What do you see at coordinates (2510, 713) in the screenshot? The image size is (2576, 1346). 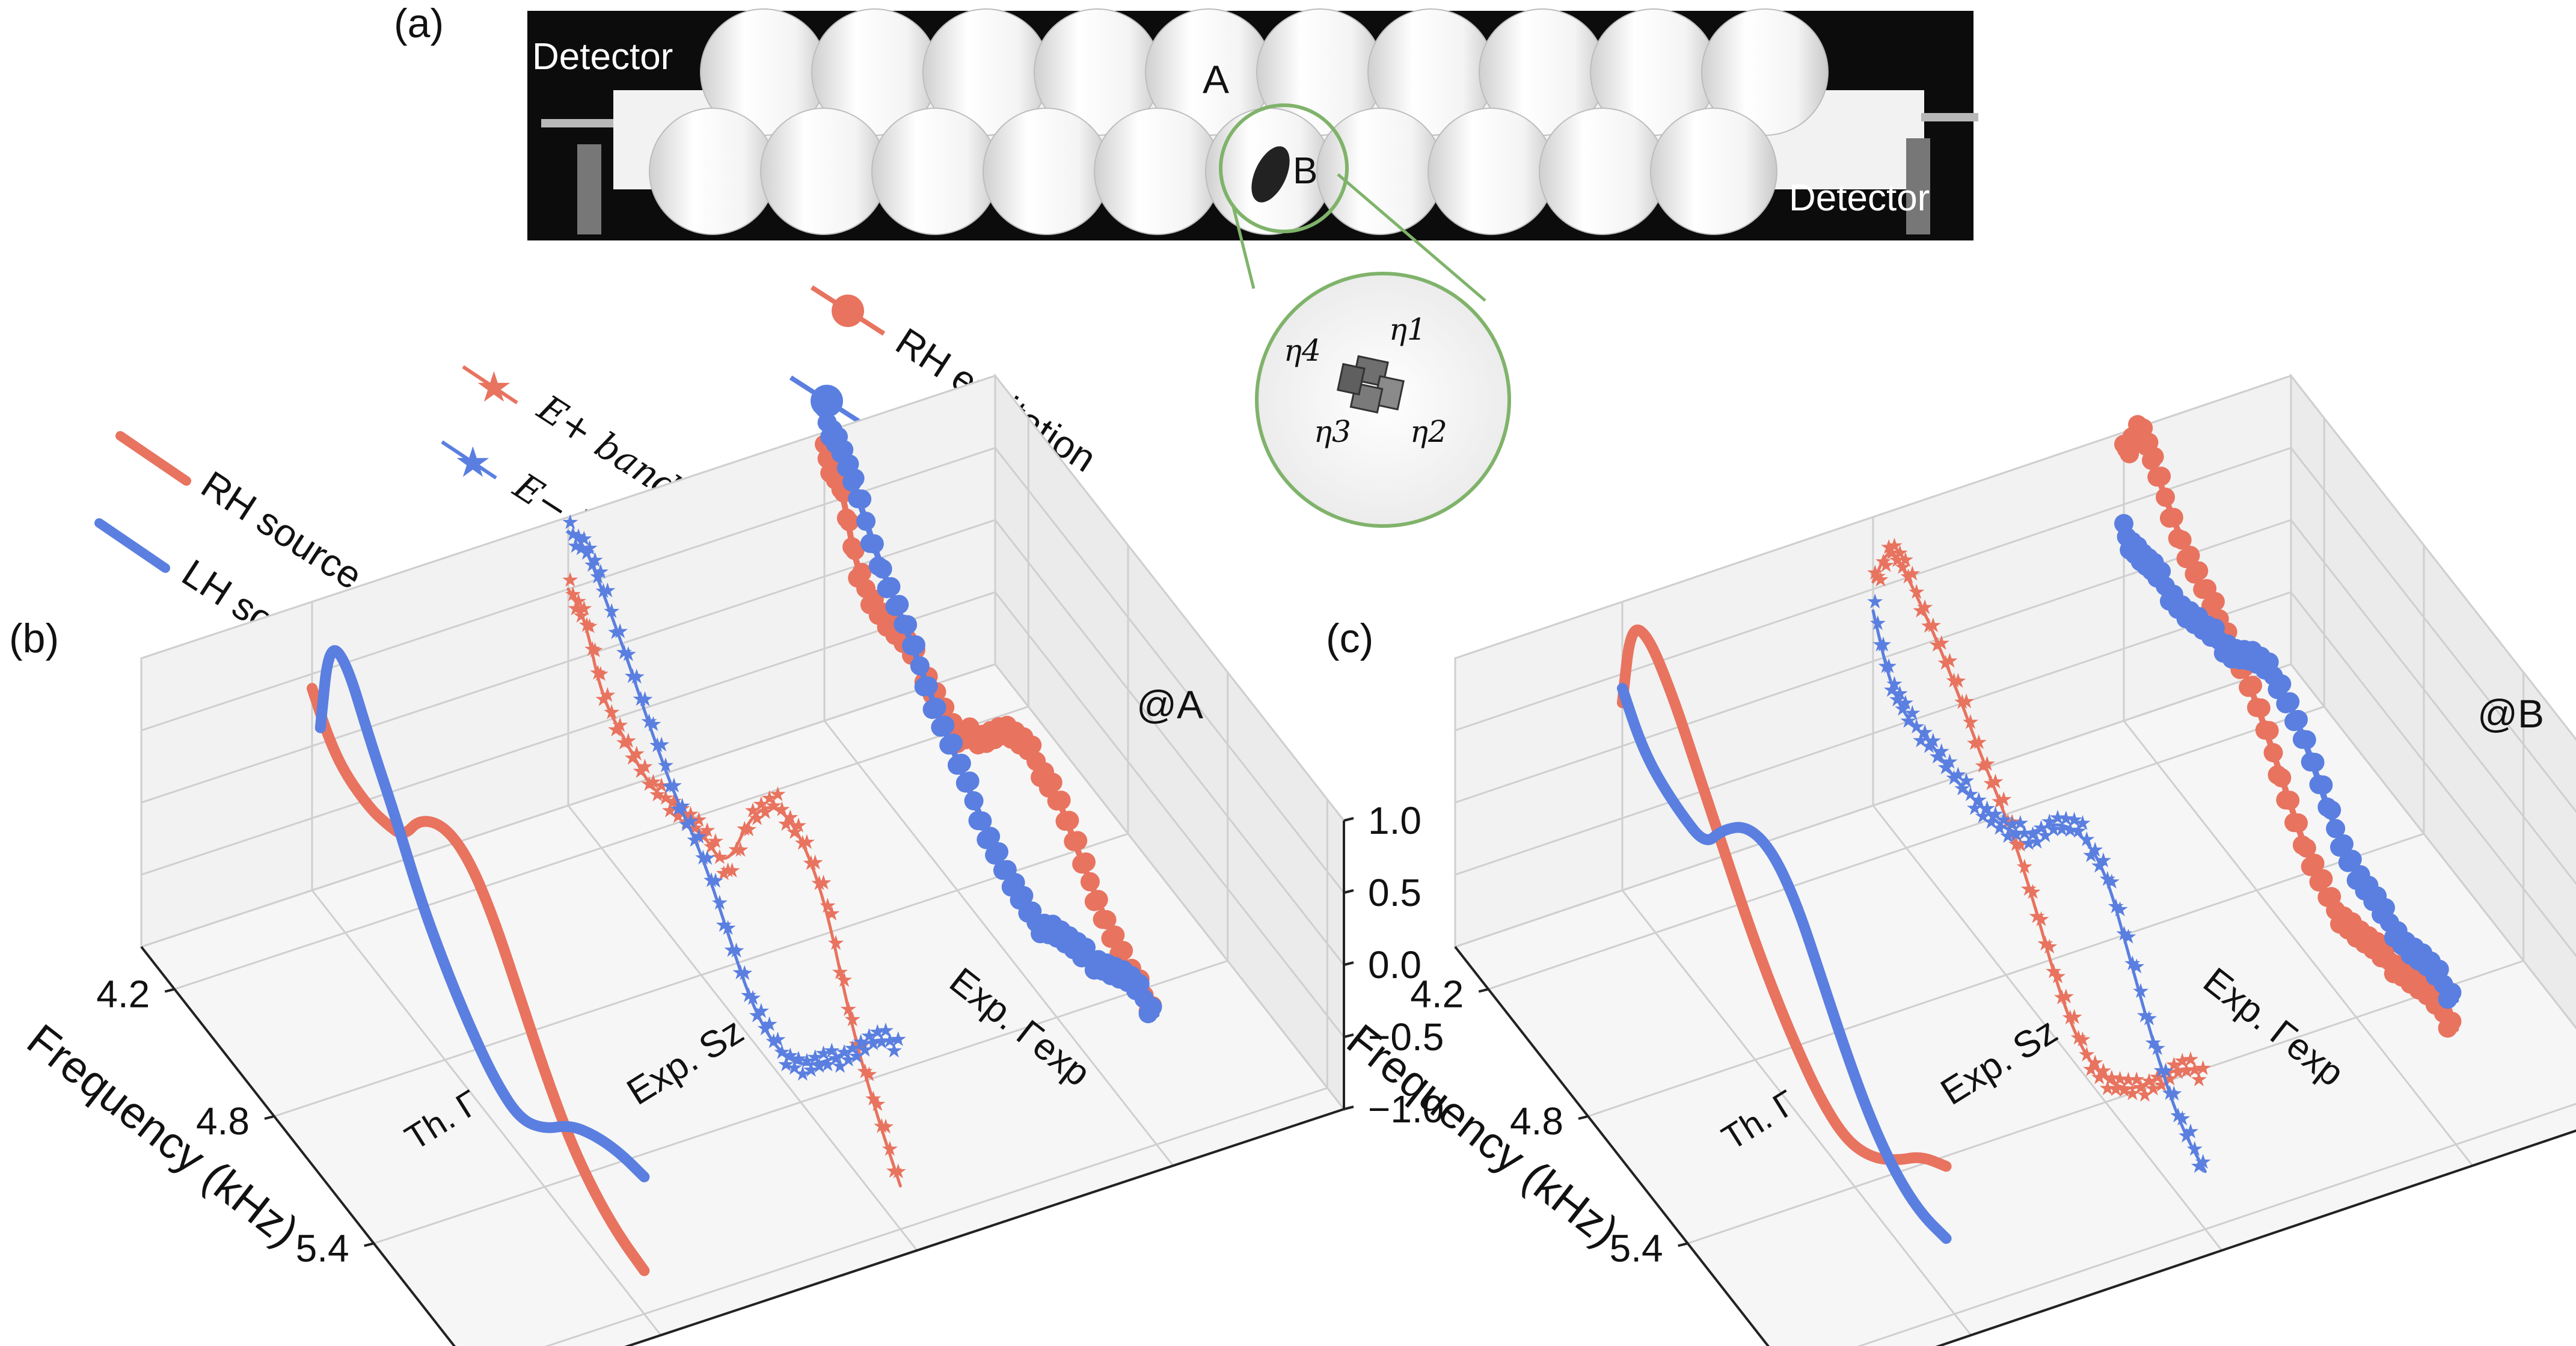 I see `chart-c-title: @B` at bounding box center [2510, 713].